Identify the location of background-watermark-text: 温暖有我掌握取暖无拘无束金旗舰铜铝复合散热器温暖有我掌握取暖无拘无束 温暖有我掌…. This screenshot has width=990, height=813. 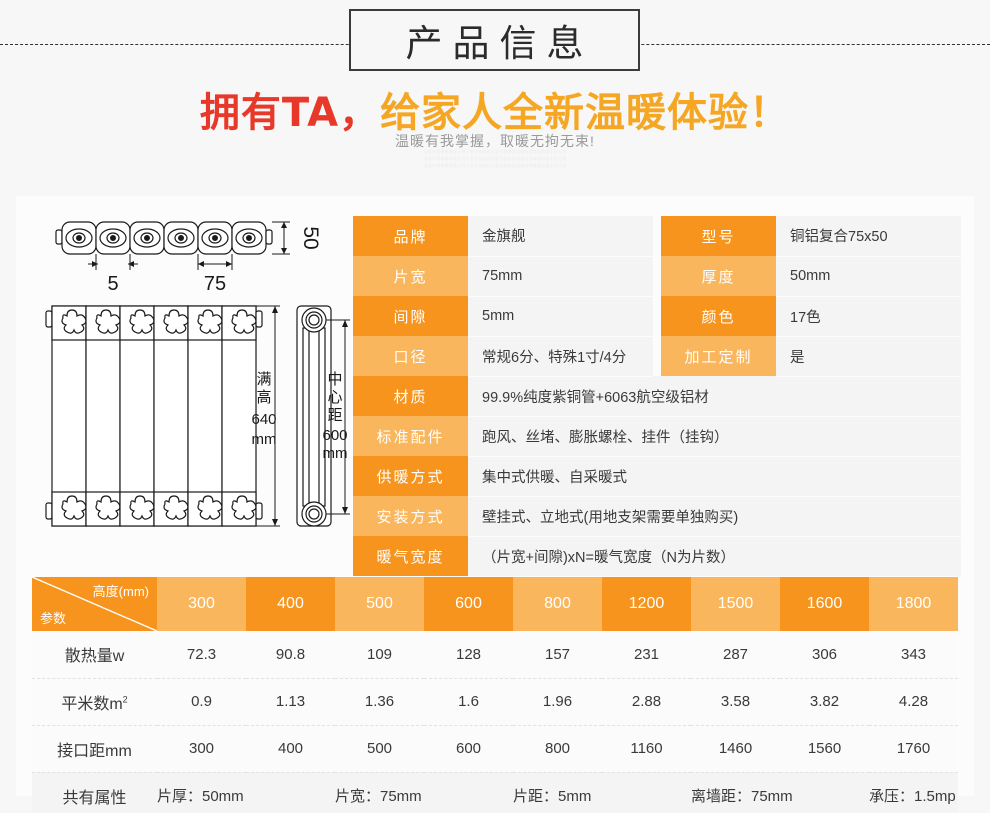
(495, 158).